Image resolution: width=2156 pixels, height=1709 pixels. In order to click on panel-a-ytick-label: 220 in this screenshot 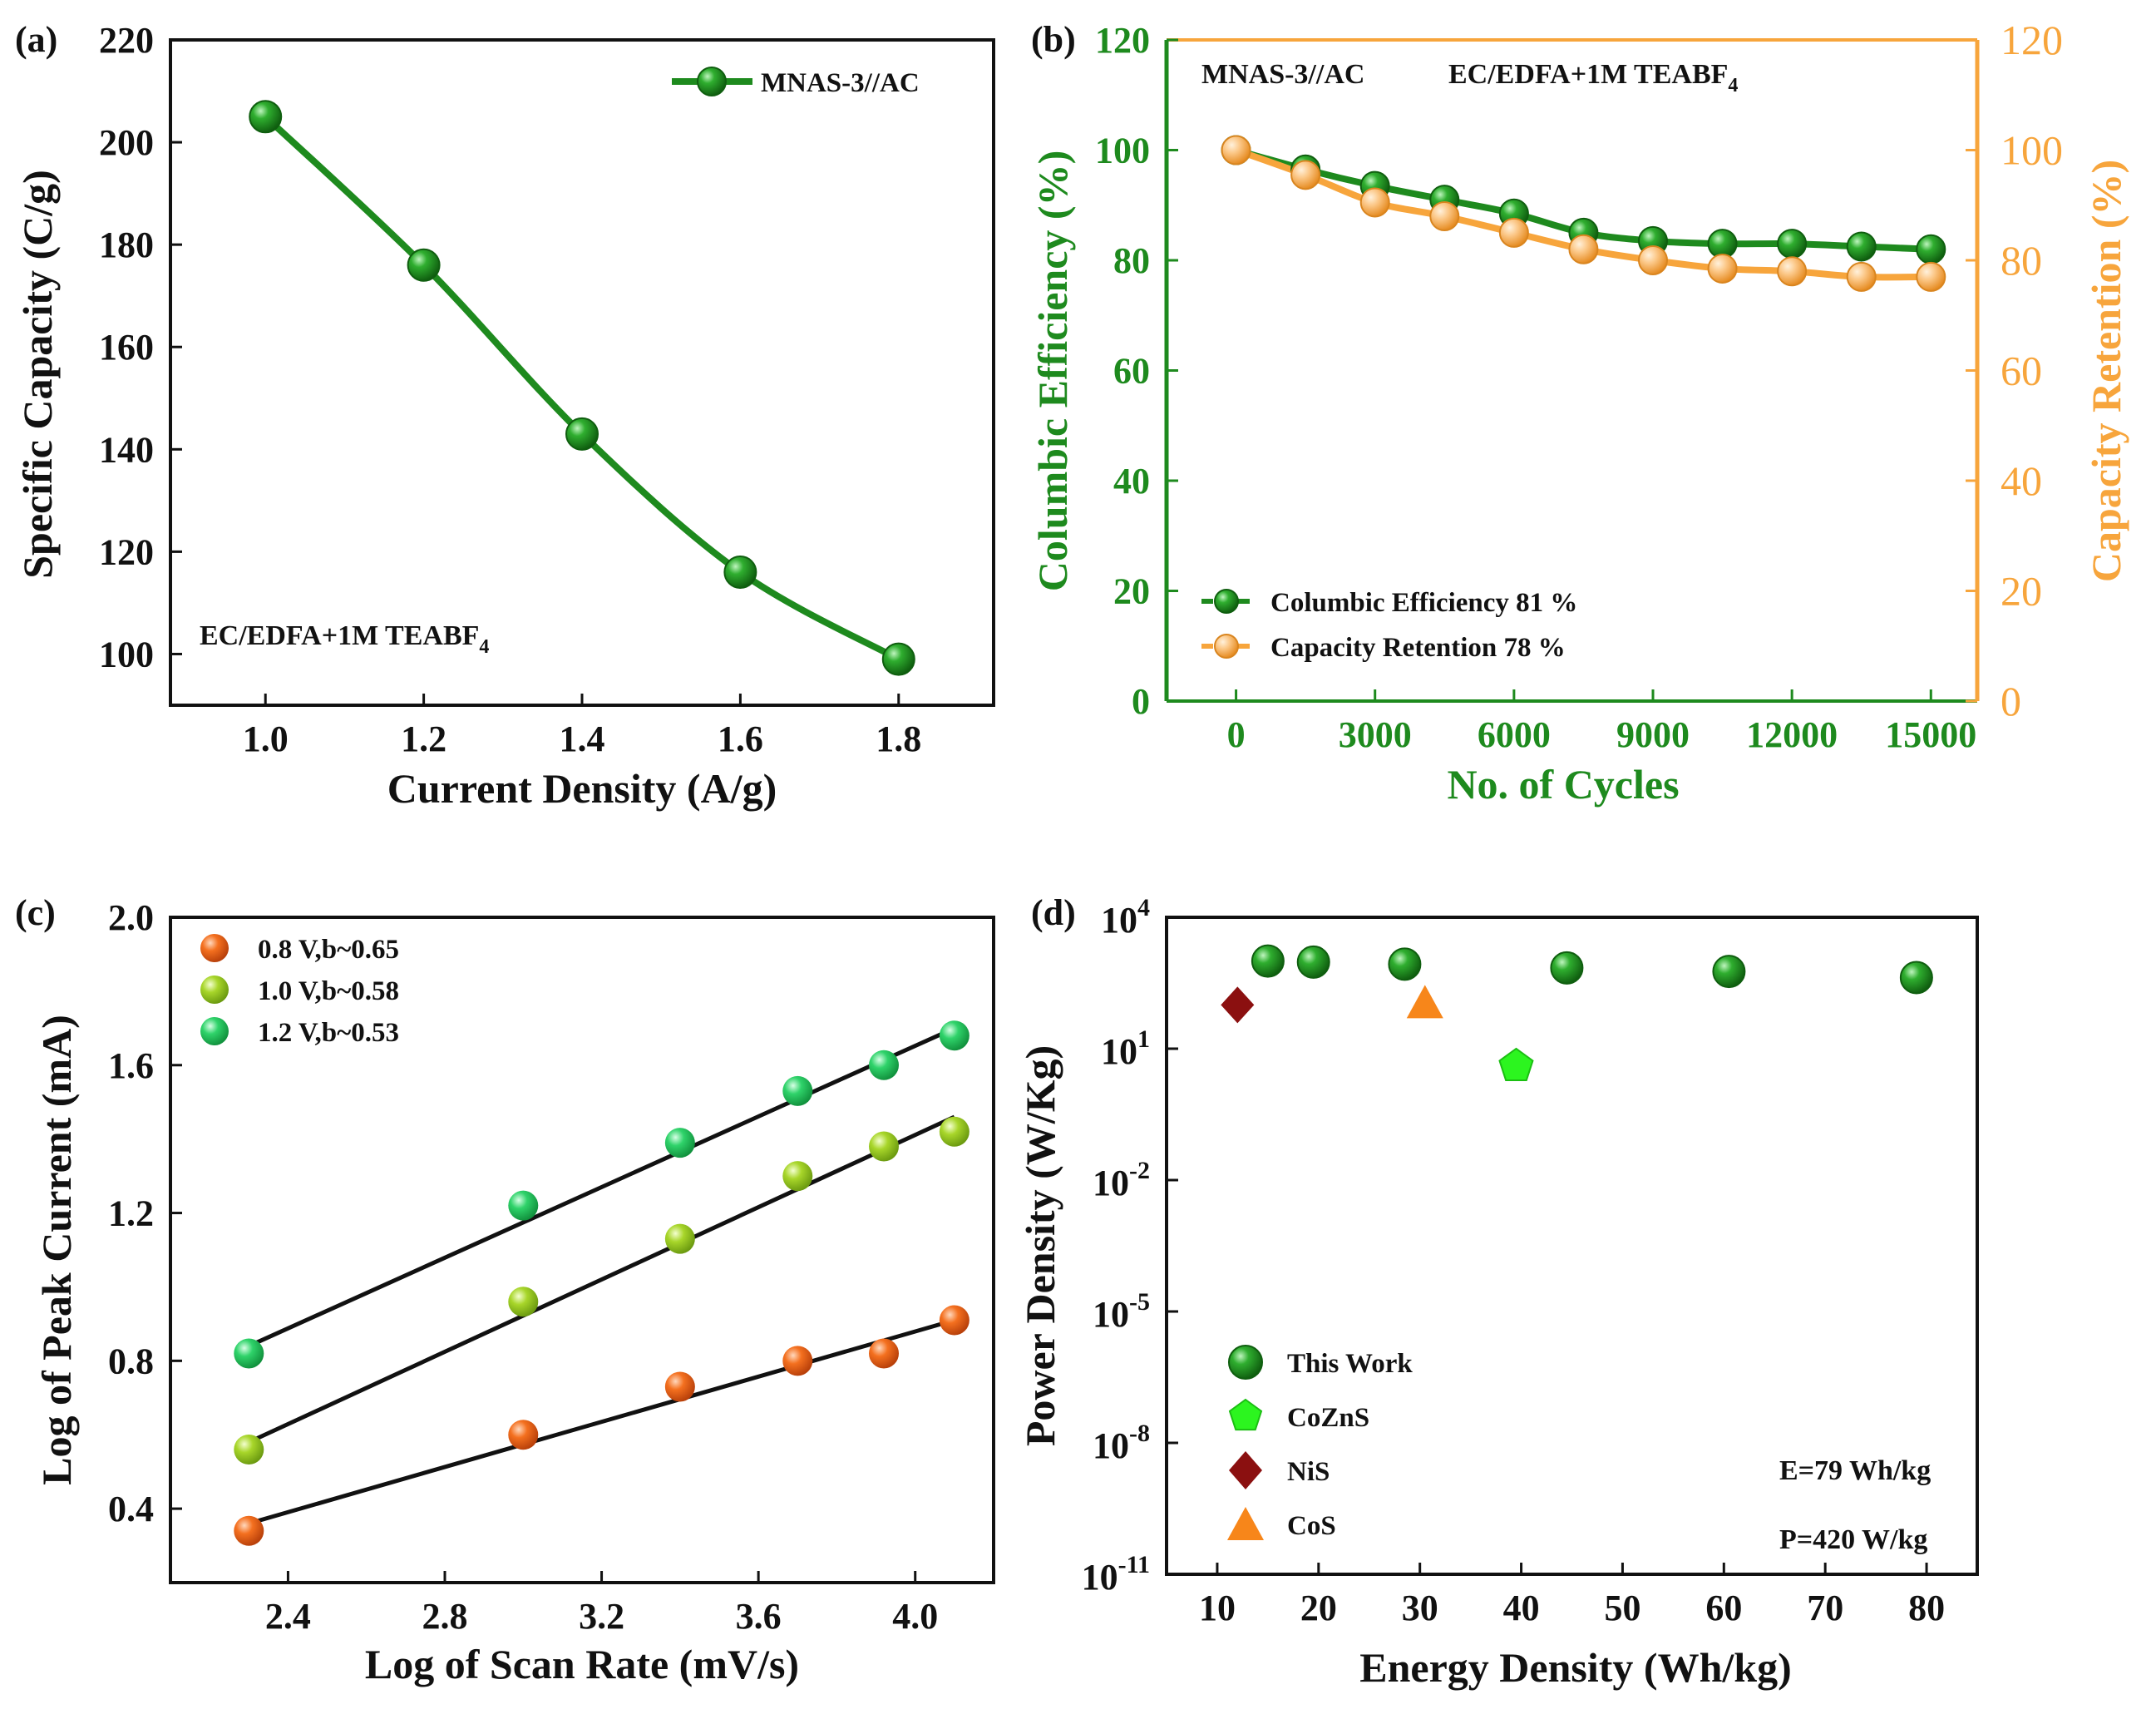, I will do `click(126, 41)`.